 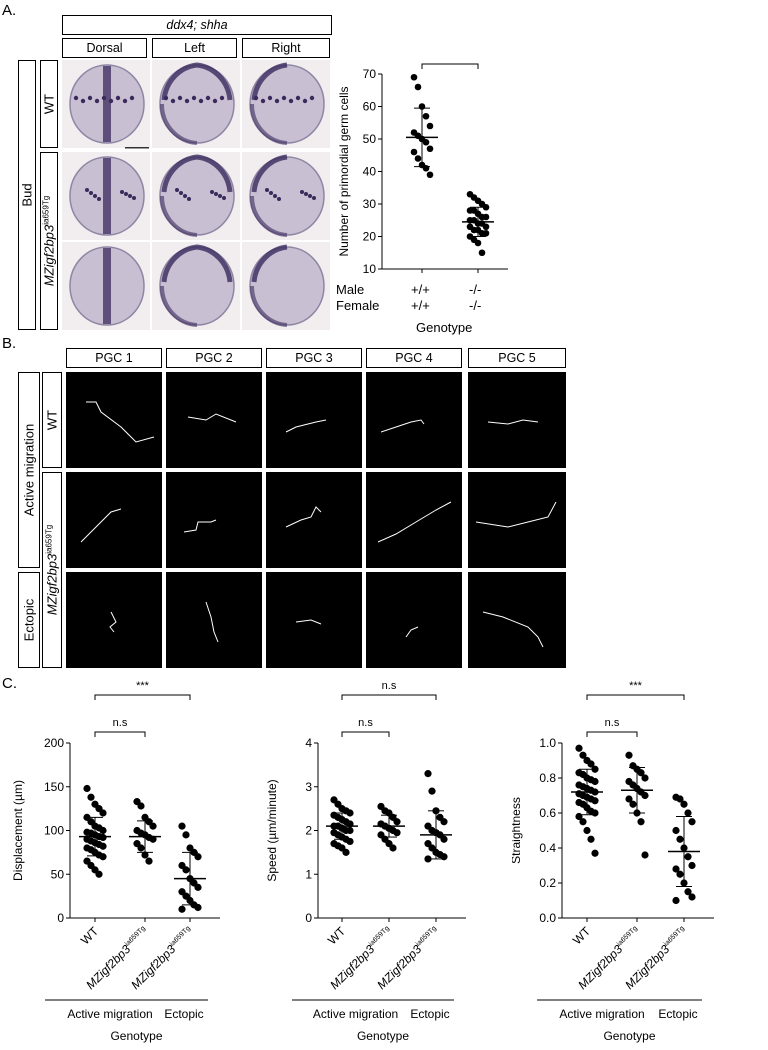 I want to click on embryo-image-dorsal, so click(x=106, y=286).